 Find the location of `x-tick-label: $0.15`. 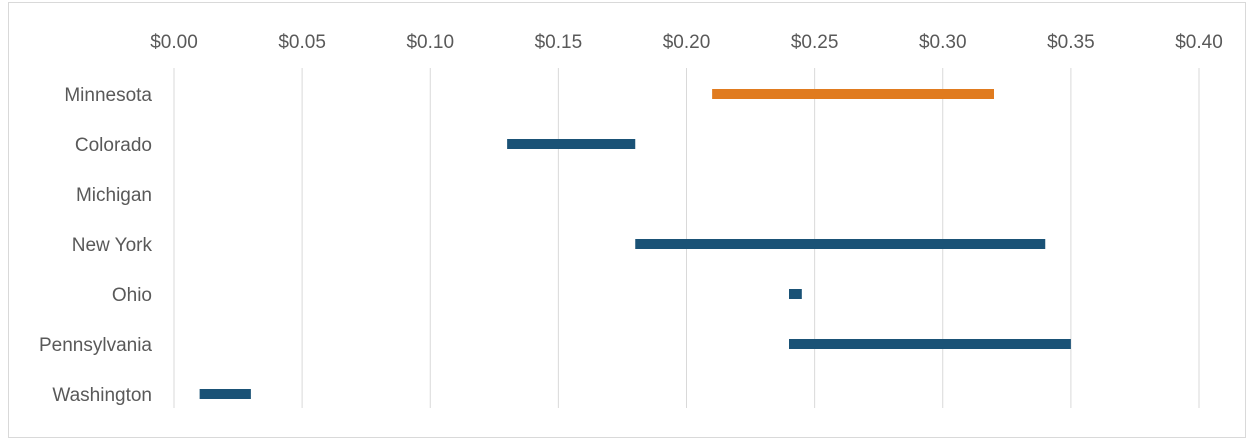

x-tick-label: $0.15 is located at coordinates (559, 42).